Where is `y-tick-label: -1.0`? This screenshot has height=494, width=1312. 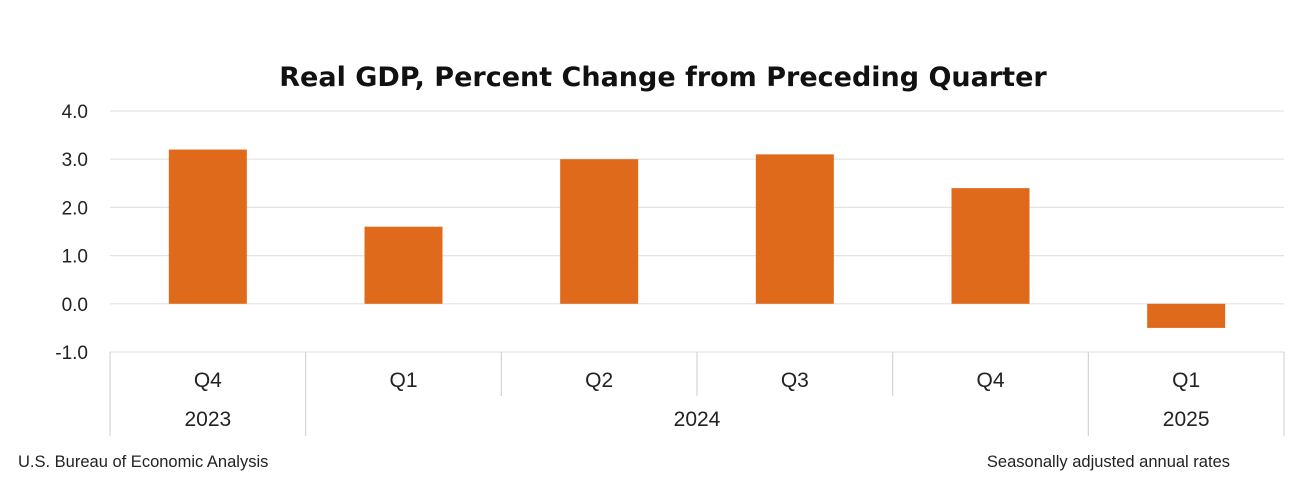
y-tick-label: -1.0 is located at coordinates (71, 353).